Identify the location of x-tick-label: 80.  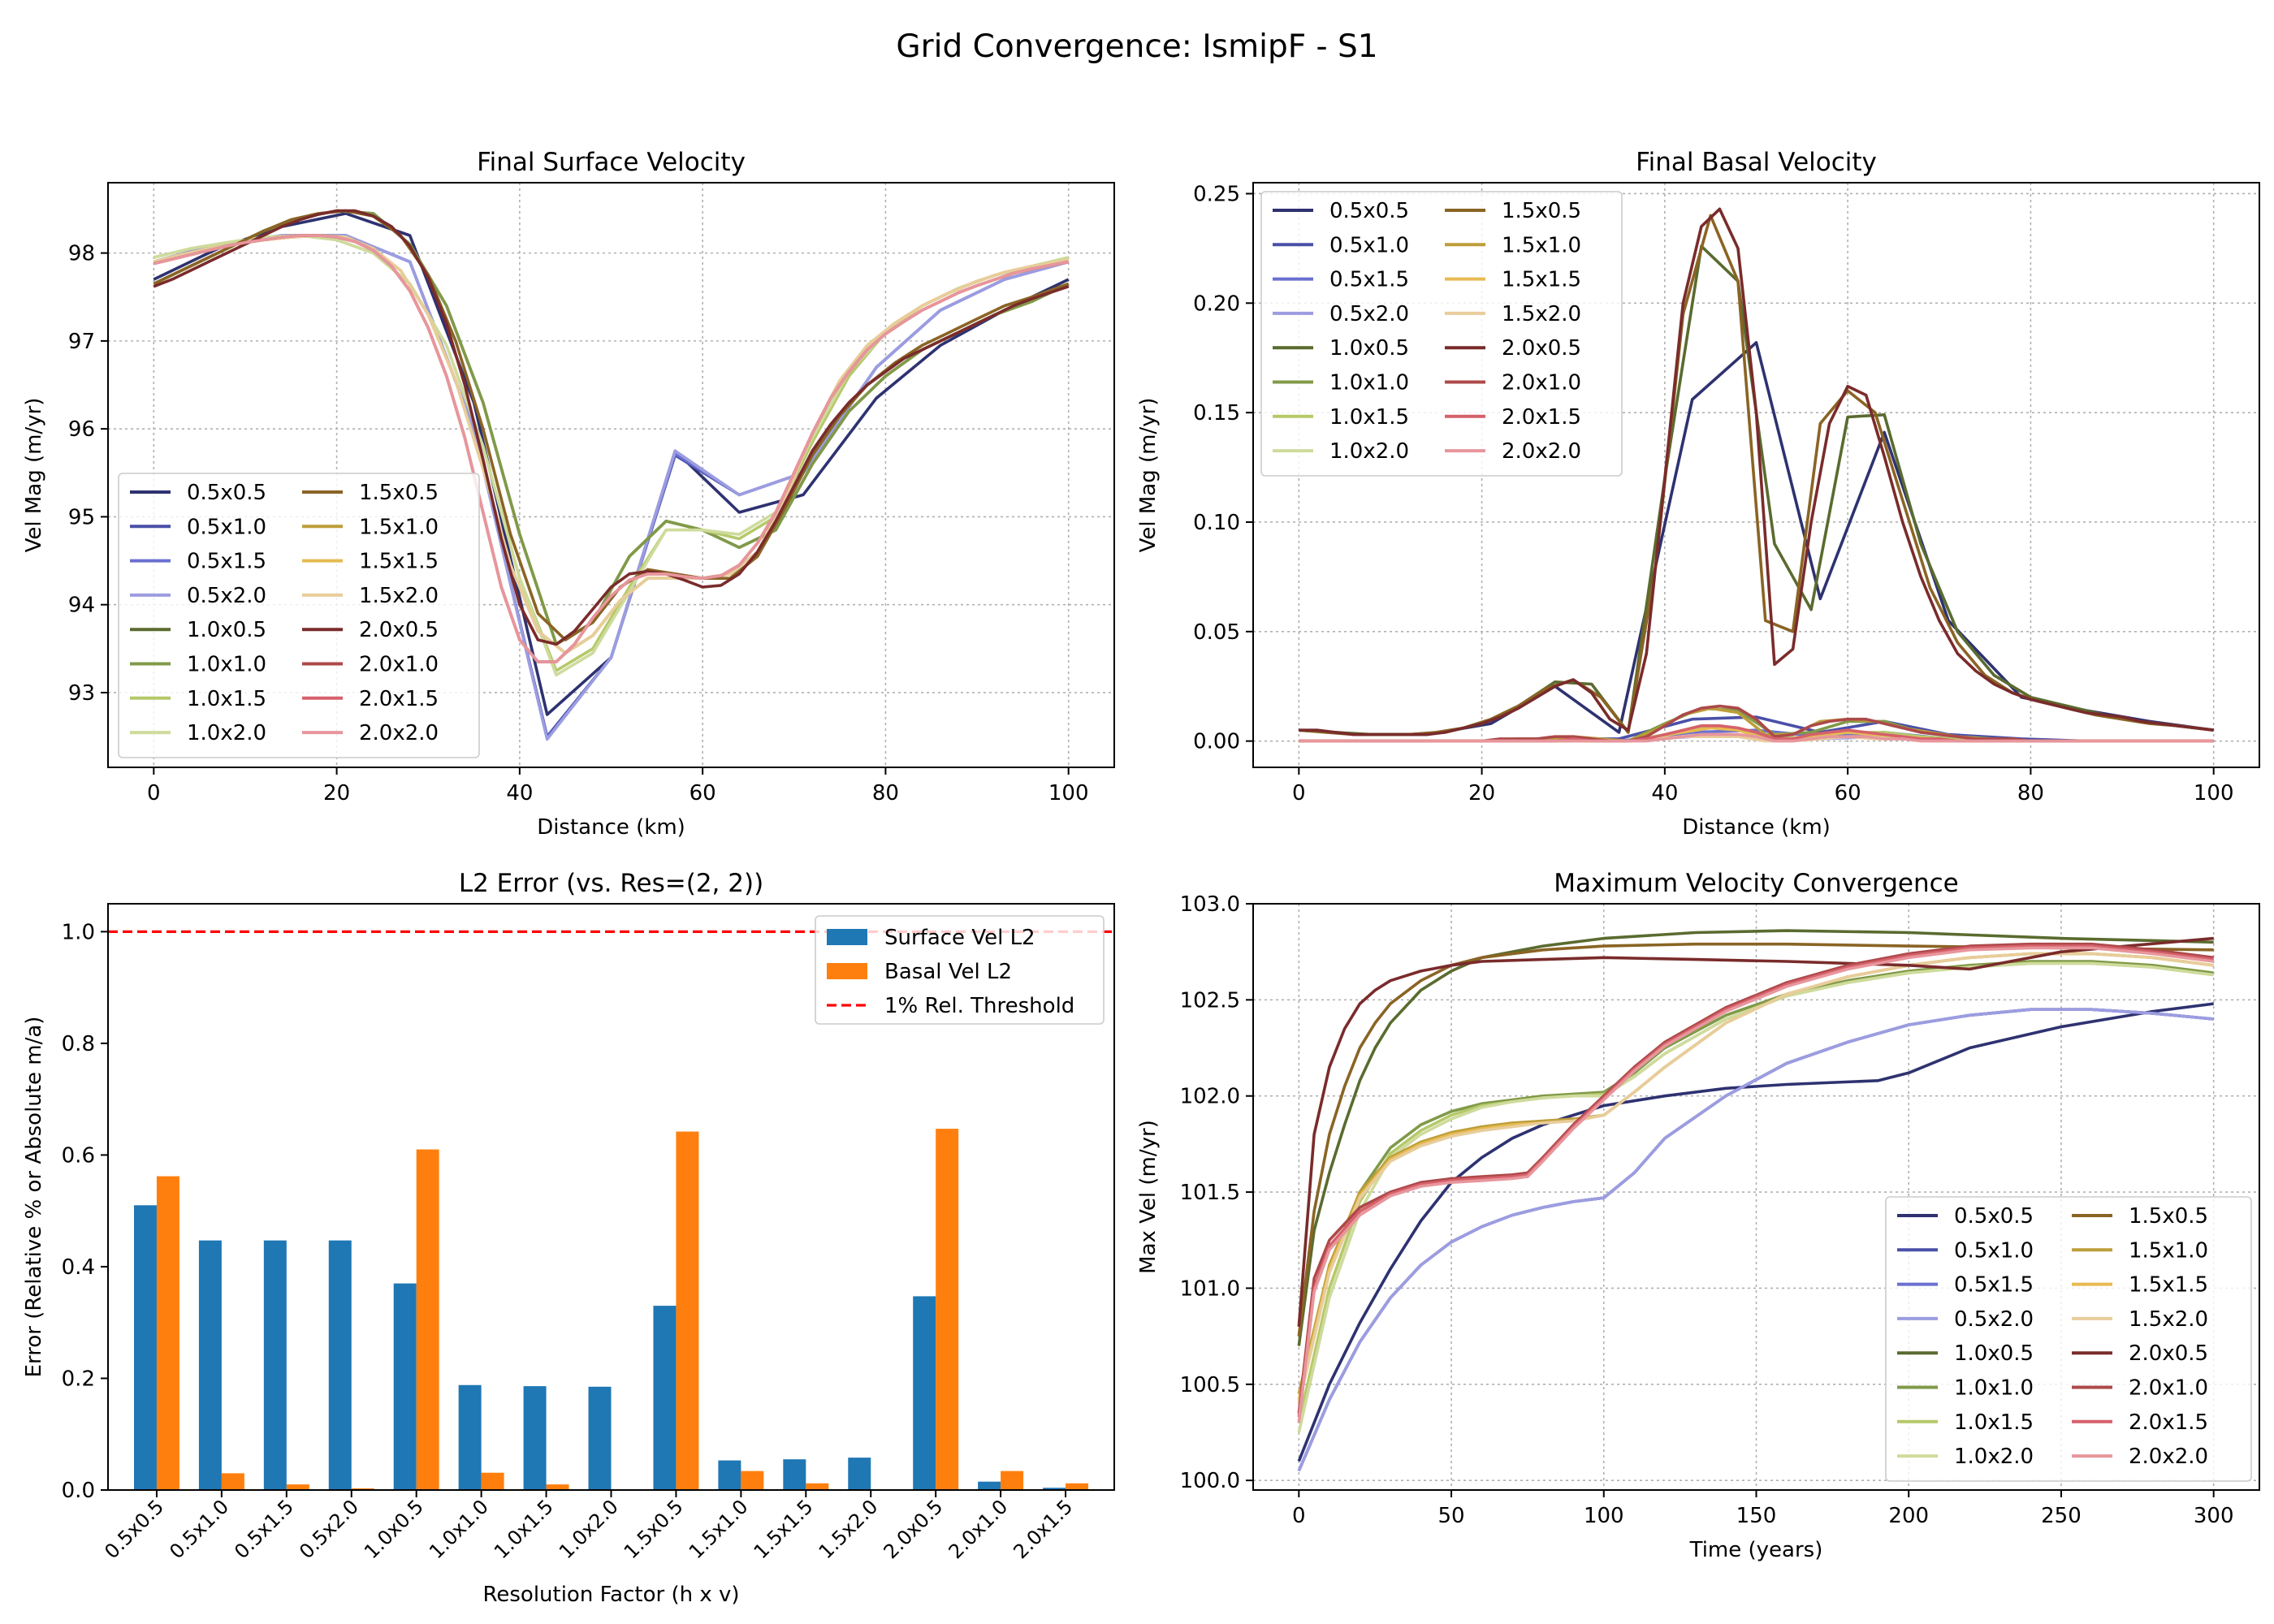
(885, 794).